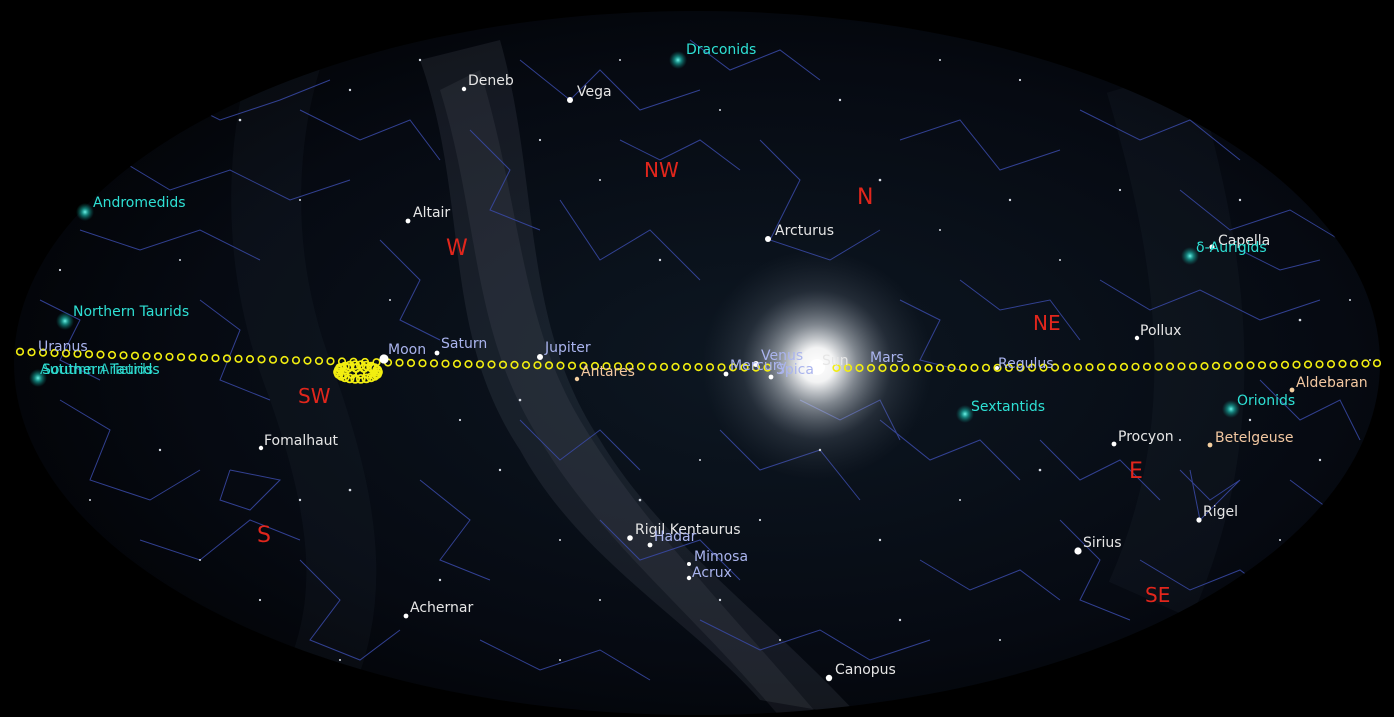 The height and width of the screenshot is (717, 1394). I want to click on star-rigel, so click(1199, 520).